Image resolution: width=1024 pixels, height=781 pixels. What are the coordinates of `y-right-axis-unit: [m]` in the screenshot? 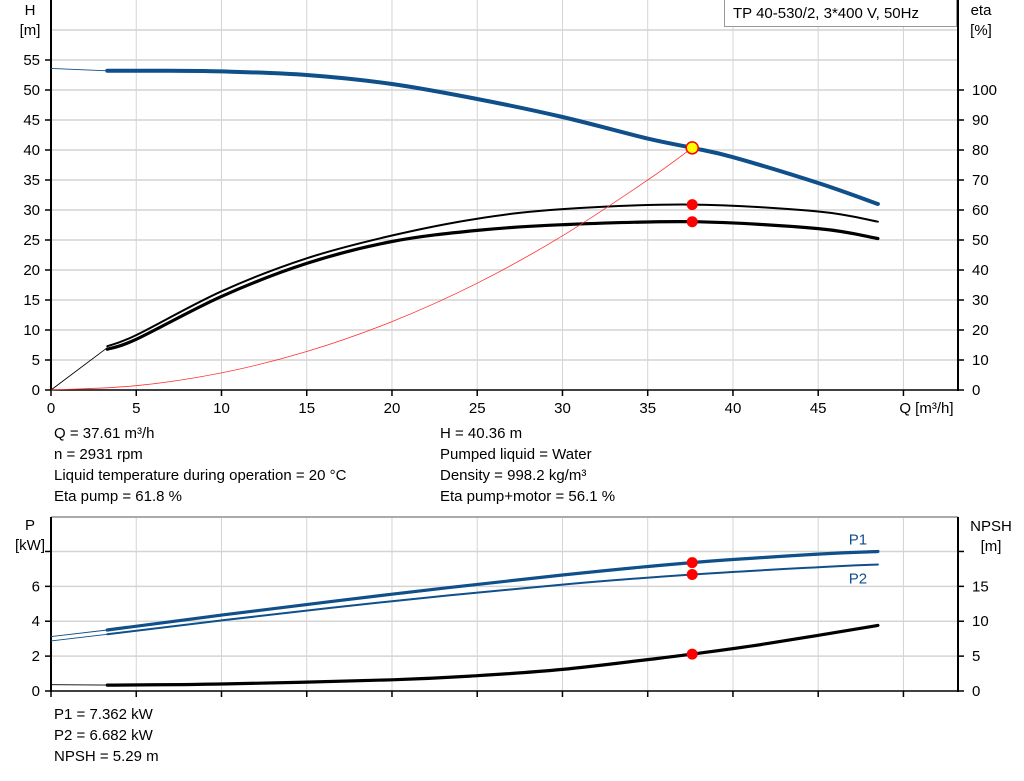 It's located at (991, 546).